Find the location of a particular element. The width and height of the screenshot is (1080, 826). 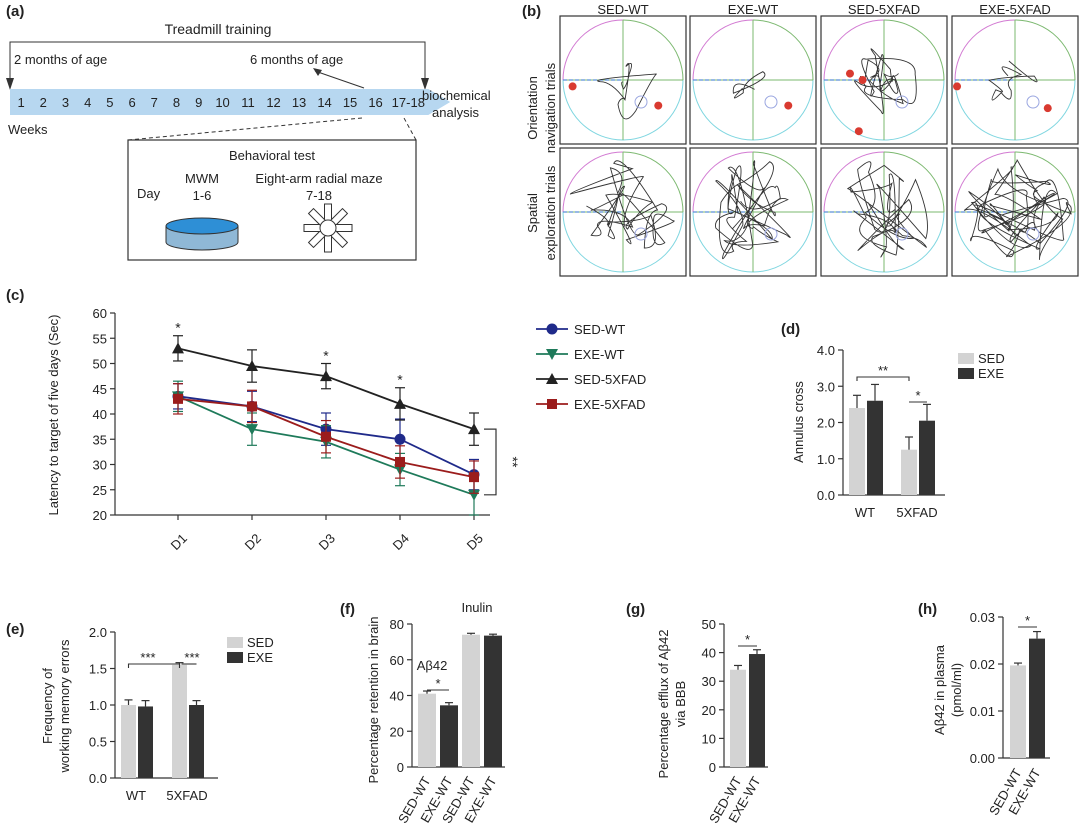

y-tick-label: 45 is located at coordinates (100, 389).